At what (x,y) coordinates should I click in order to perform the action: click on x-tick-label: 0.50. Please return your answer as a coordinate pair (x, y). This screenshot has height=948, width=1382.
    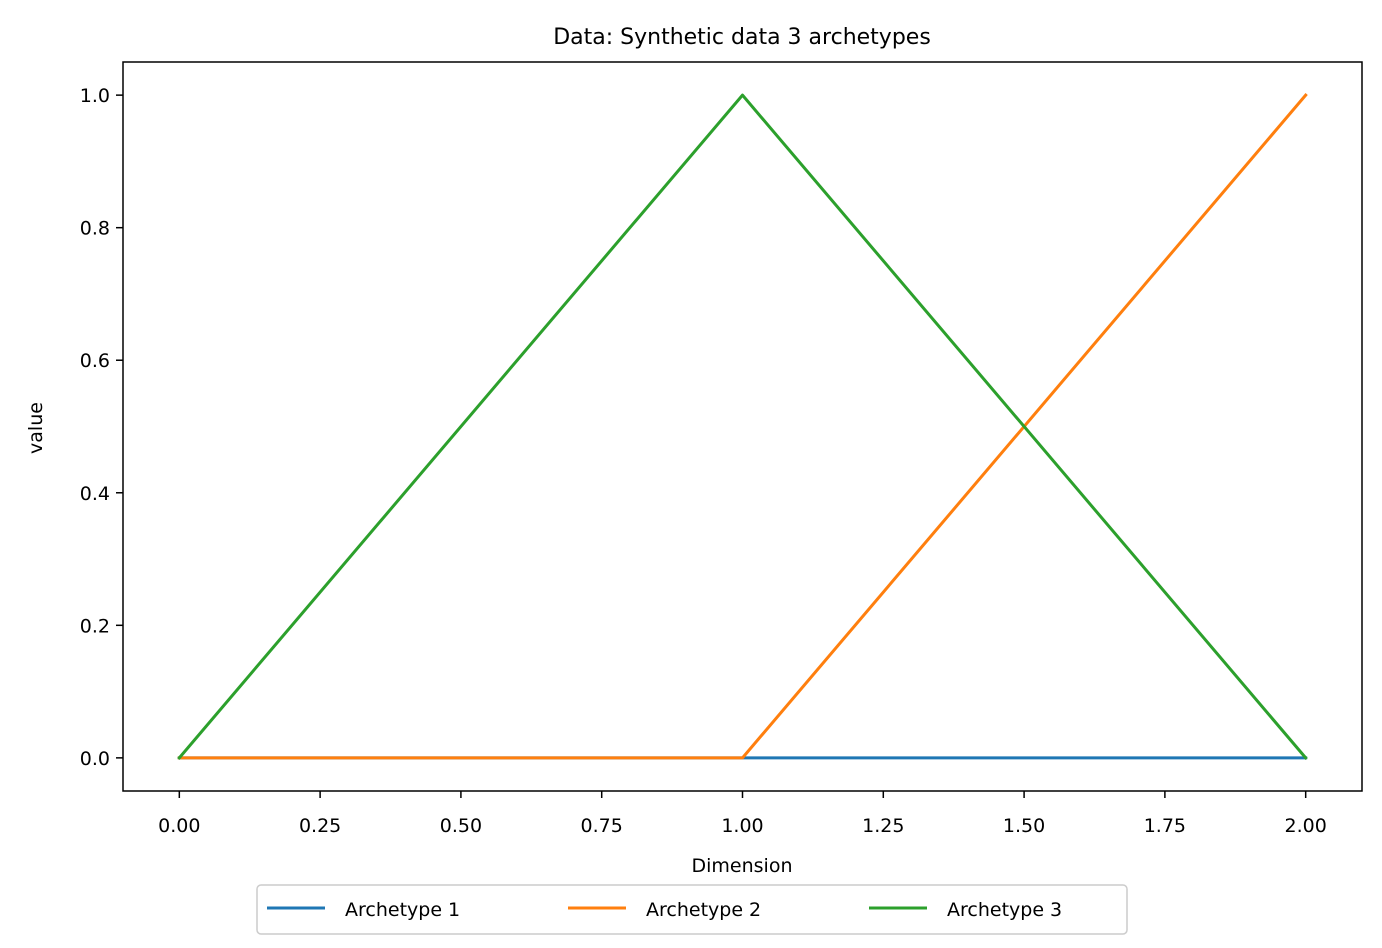
    Looking at the image, I should click on (461, 826).